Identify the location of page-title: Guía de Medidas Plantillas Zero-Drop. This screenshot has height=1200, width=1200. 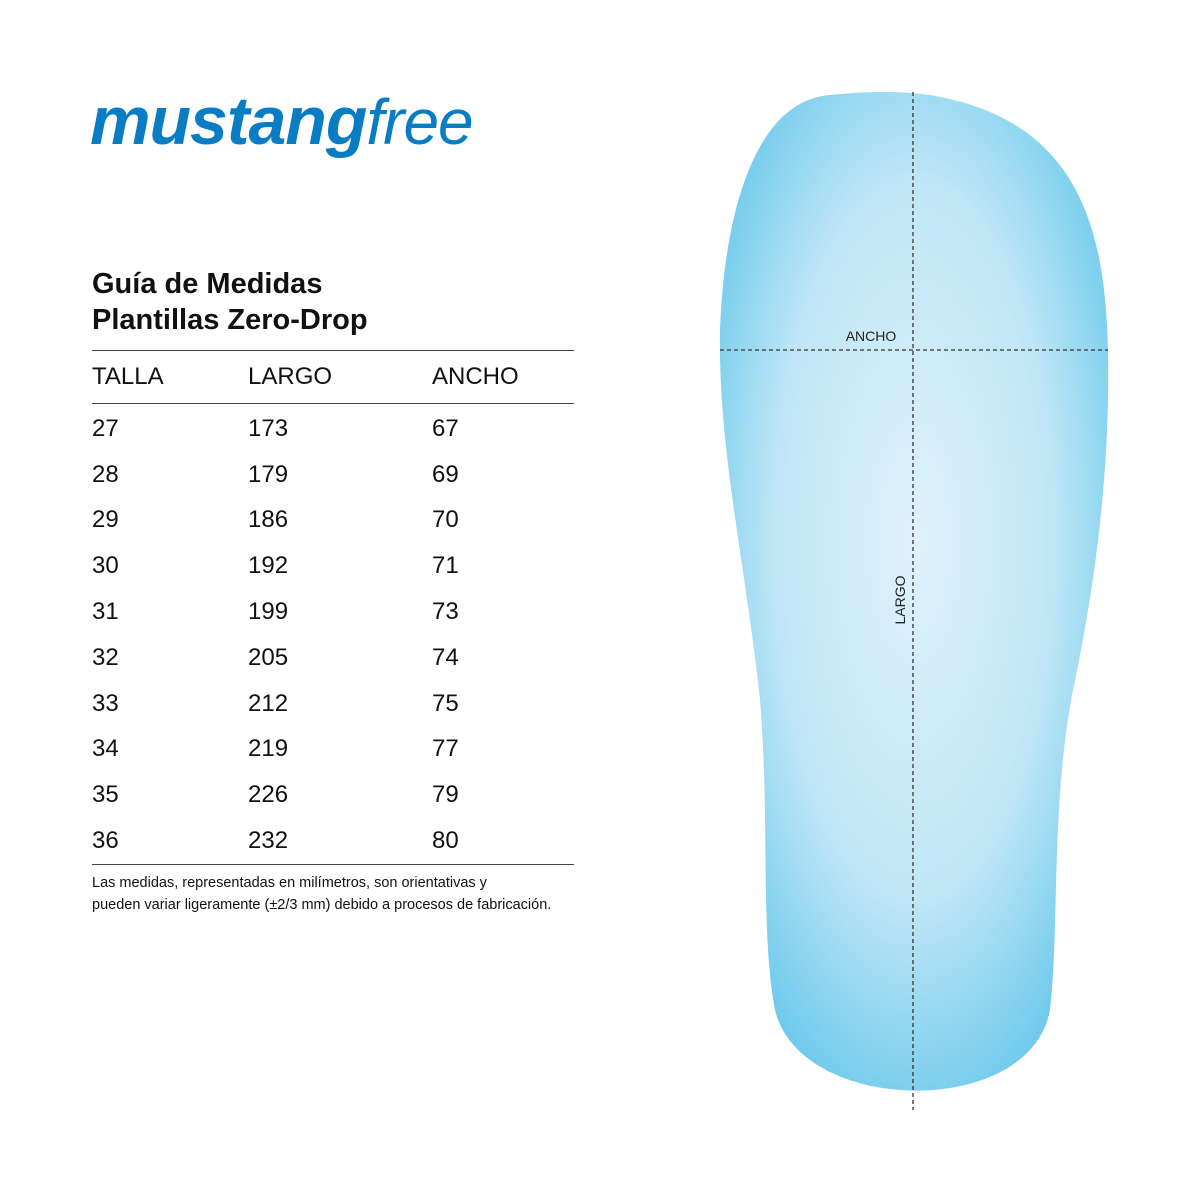
(230, 302).